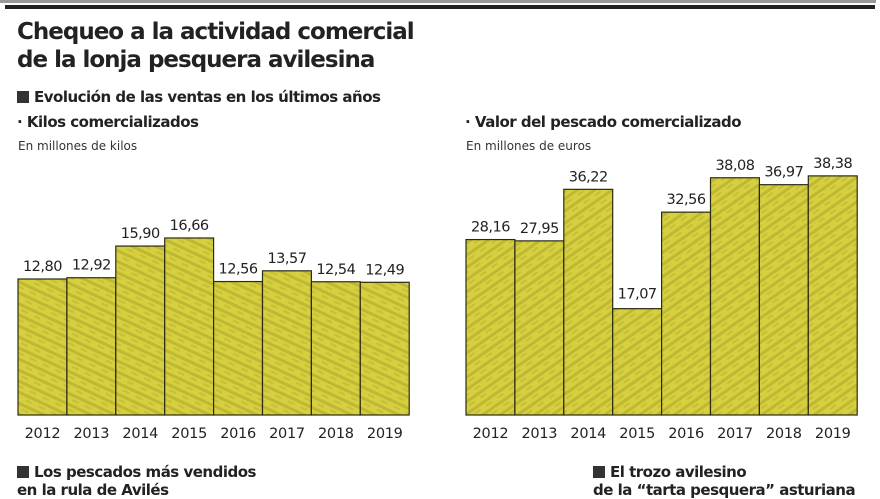 This screenshot has width=880, height=499. Describe the element at coordinates (490, 228) in the screenshot. I see `value-label-2012: 28,16` at that location.